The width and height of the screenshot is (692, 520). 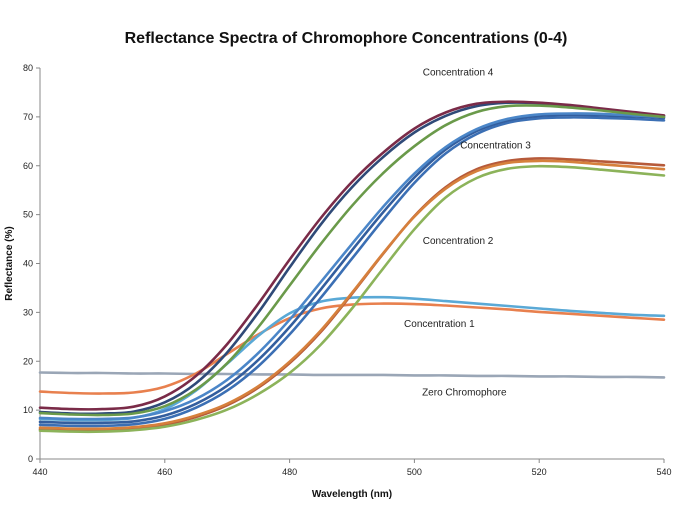 I want to click on y-tick-label: 10, so click(x=28, y=410).